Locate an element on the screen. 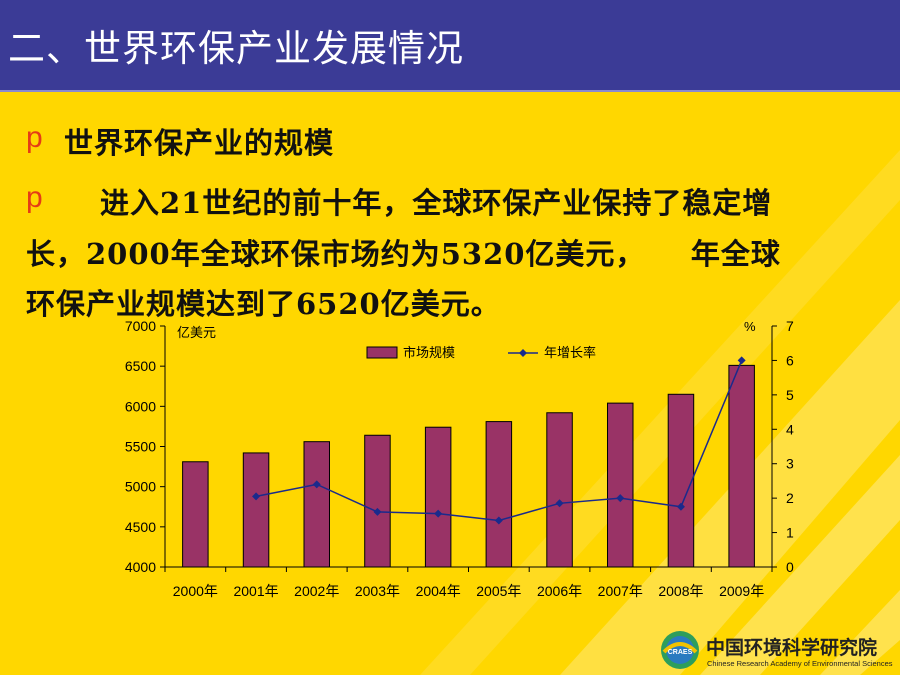 The height and width of the screenshot is (675, 900). x-tick-label: 2005年 is located at coordinates (498, 591).